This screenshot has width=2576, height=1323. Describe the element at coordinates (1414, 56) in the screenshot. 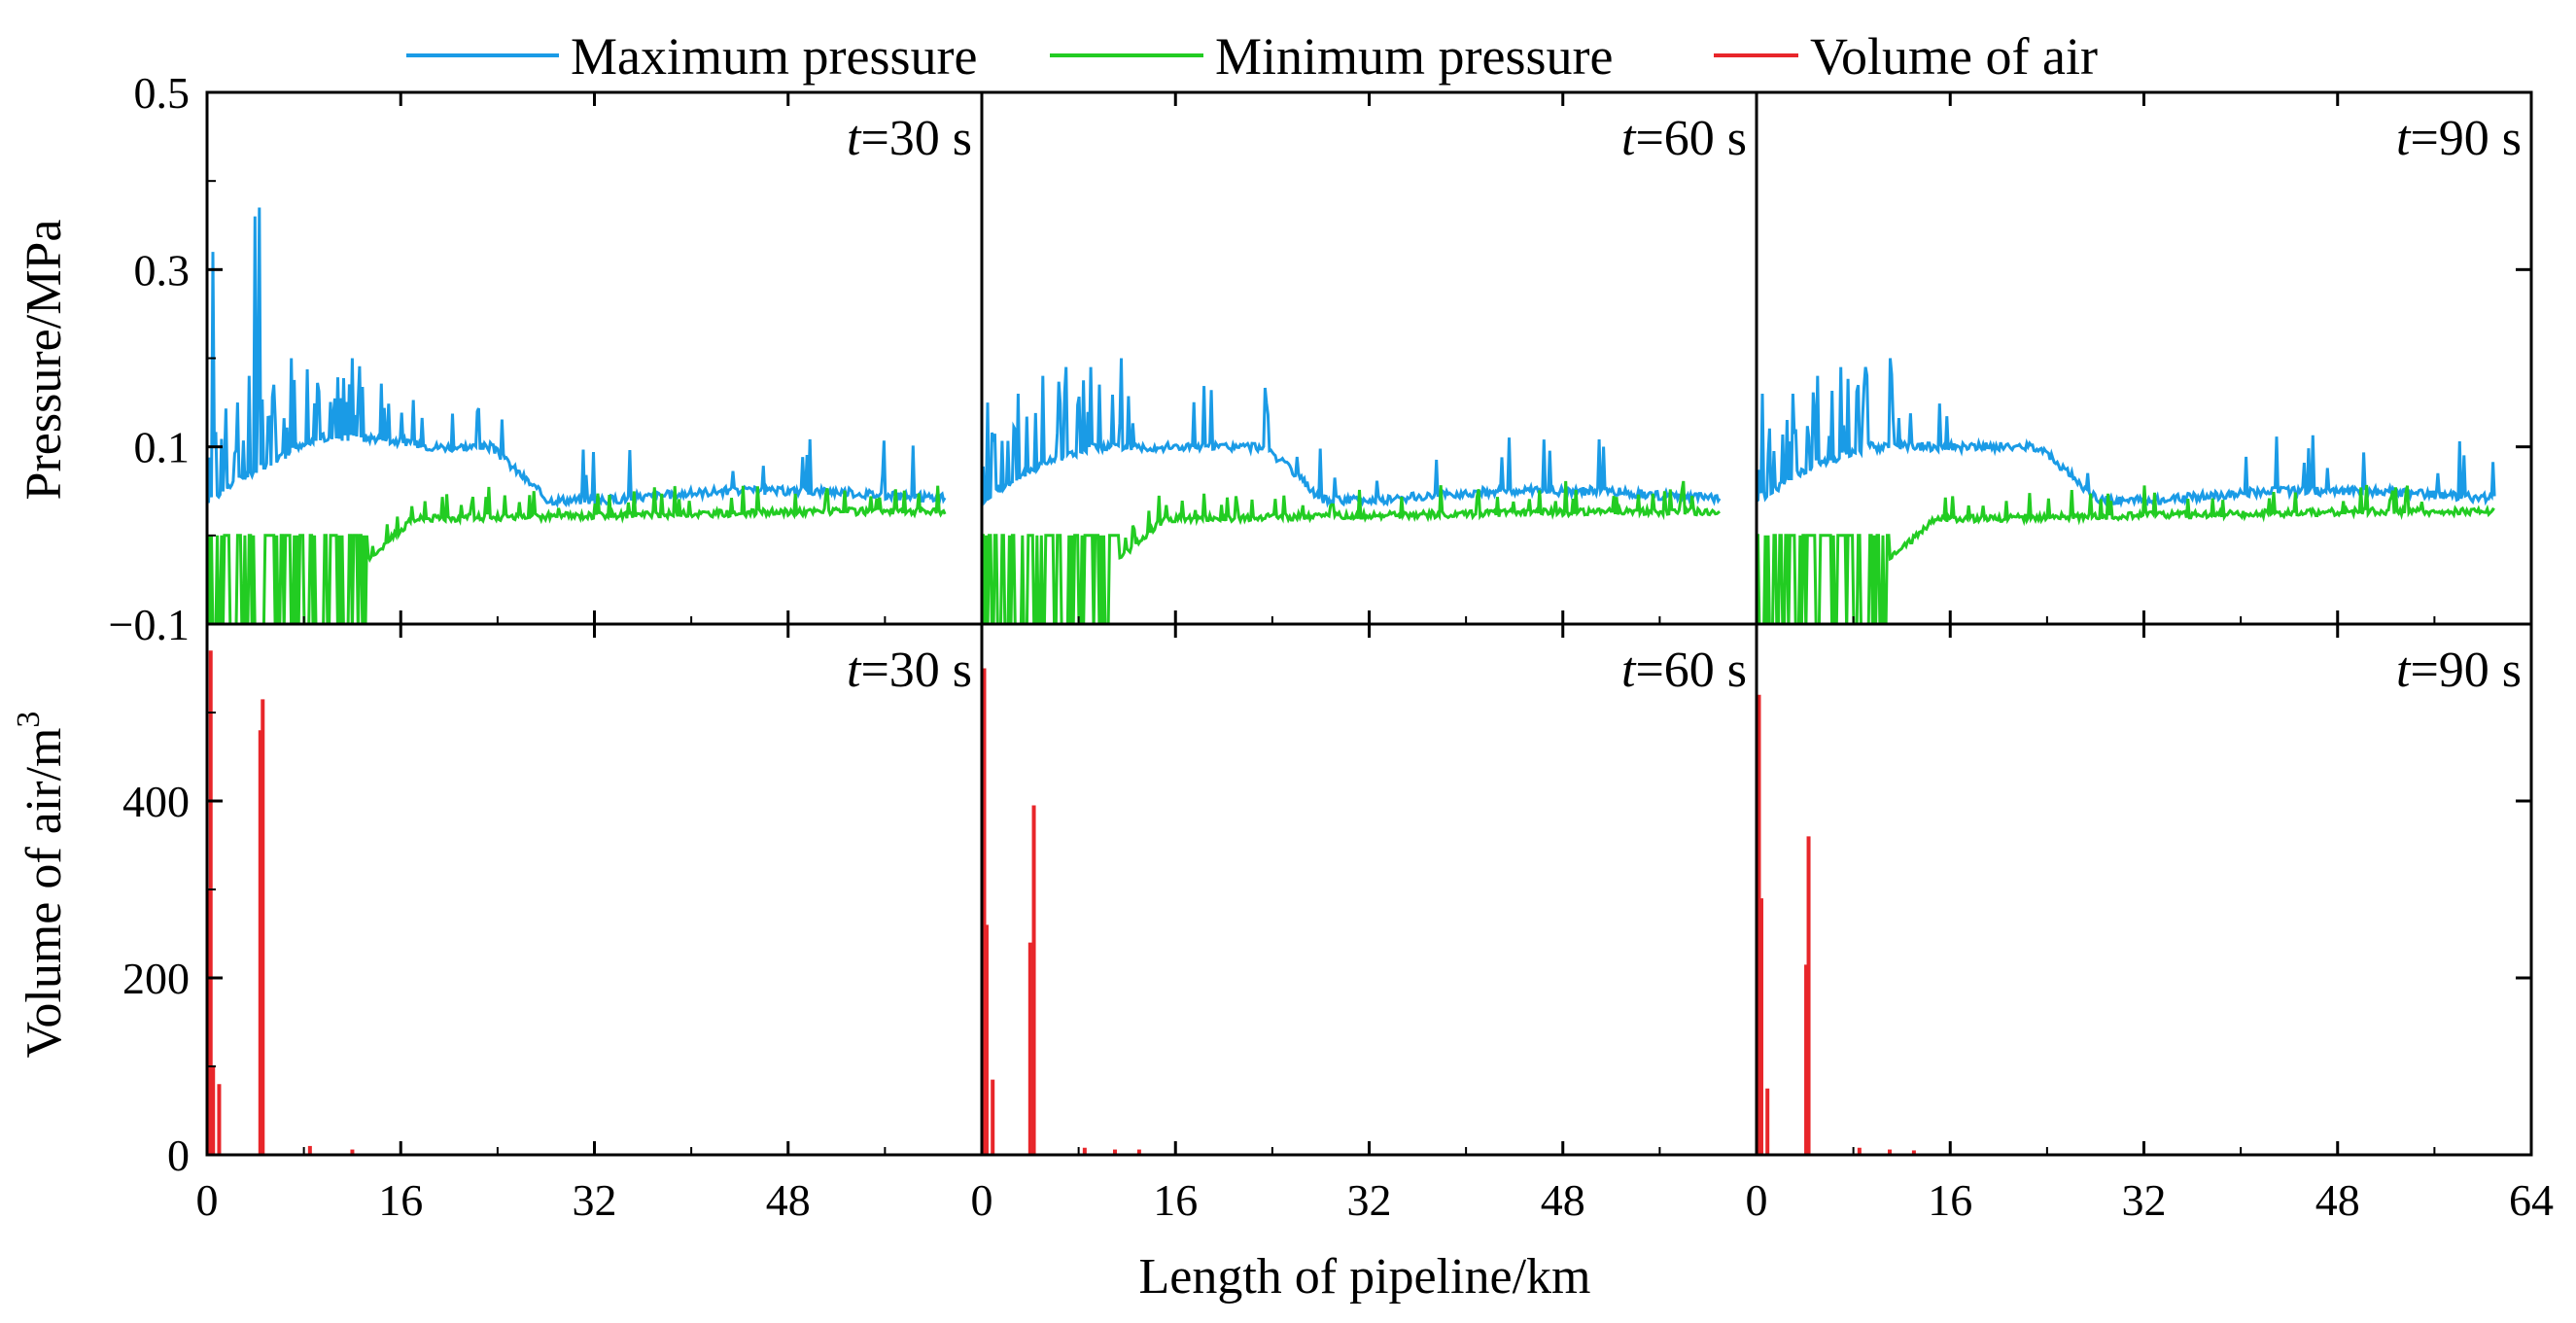

I see `legend-label-2: Minimum pressure` at that location.